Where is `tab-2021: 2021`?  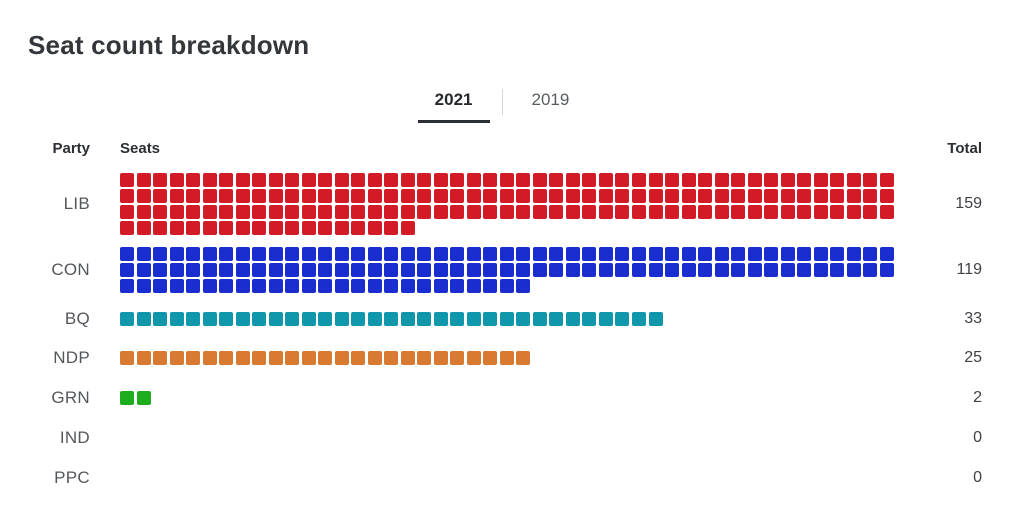
tab-2021: 2021 is located at coordinates (453, 106).